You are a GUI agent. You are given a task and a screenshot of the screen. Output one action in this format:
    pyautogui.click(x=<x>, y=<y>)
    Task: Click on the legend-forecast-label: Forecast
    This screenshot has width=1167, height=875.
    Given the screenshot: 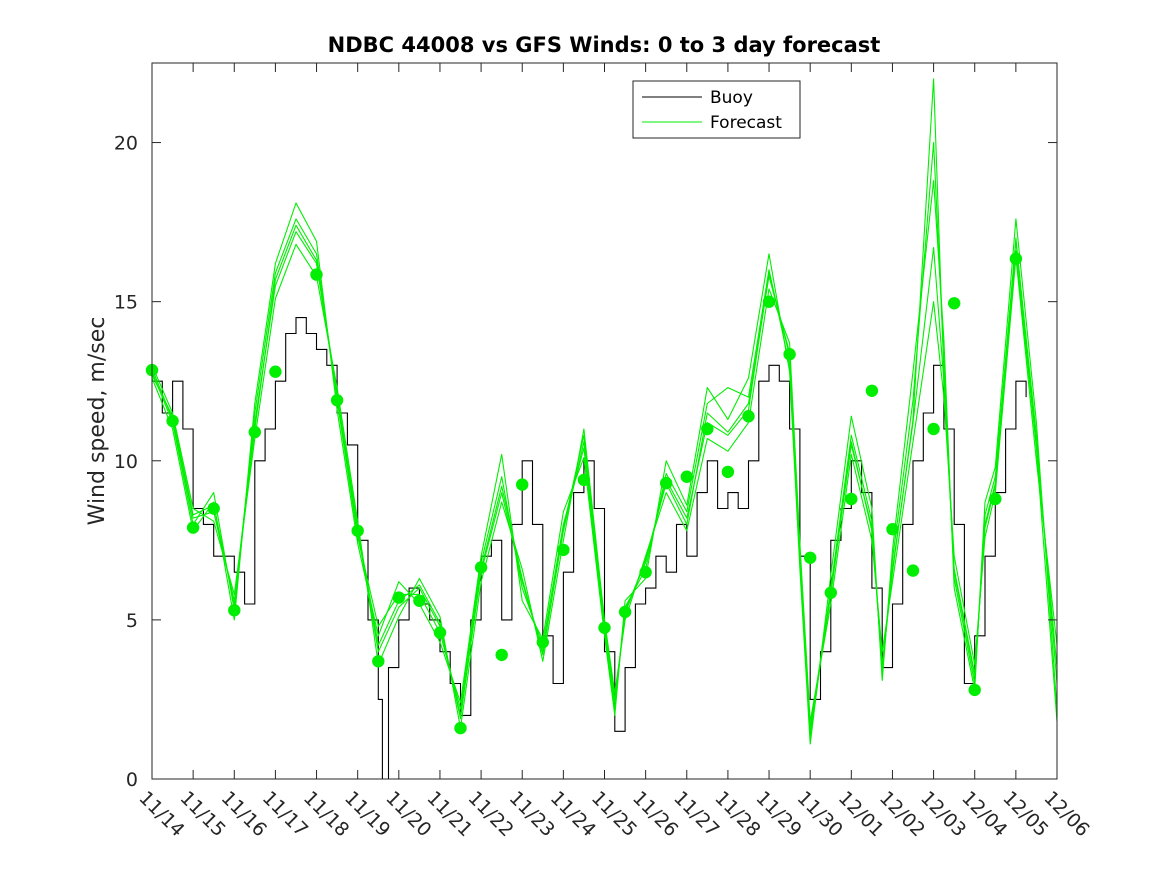 What is the action you would take?
    pyautogui.click(x=746, y=123)
    